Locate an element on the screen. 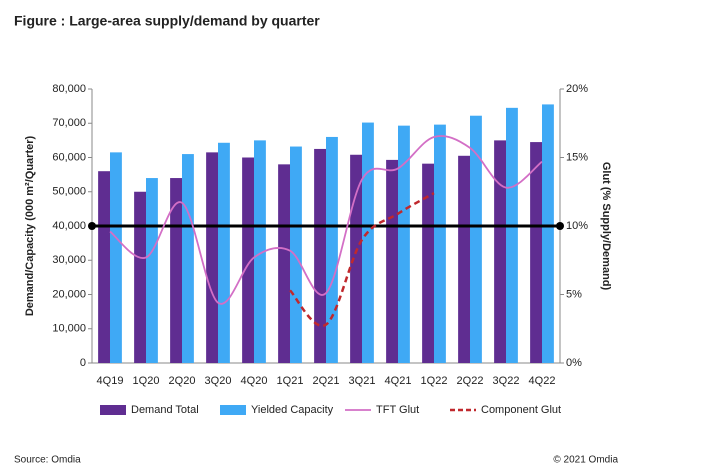  x-tick-label: 4Q21 is located at coordinates (398, 381).